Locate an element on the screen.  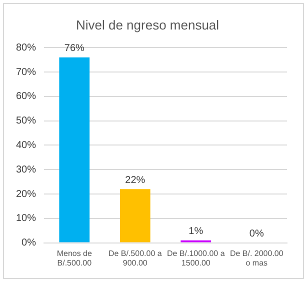
y-tick-label: 0% is located at coordinates (29, 243).